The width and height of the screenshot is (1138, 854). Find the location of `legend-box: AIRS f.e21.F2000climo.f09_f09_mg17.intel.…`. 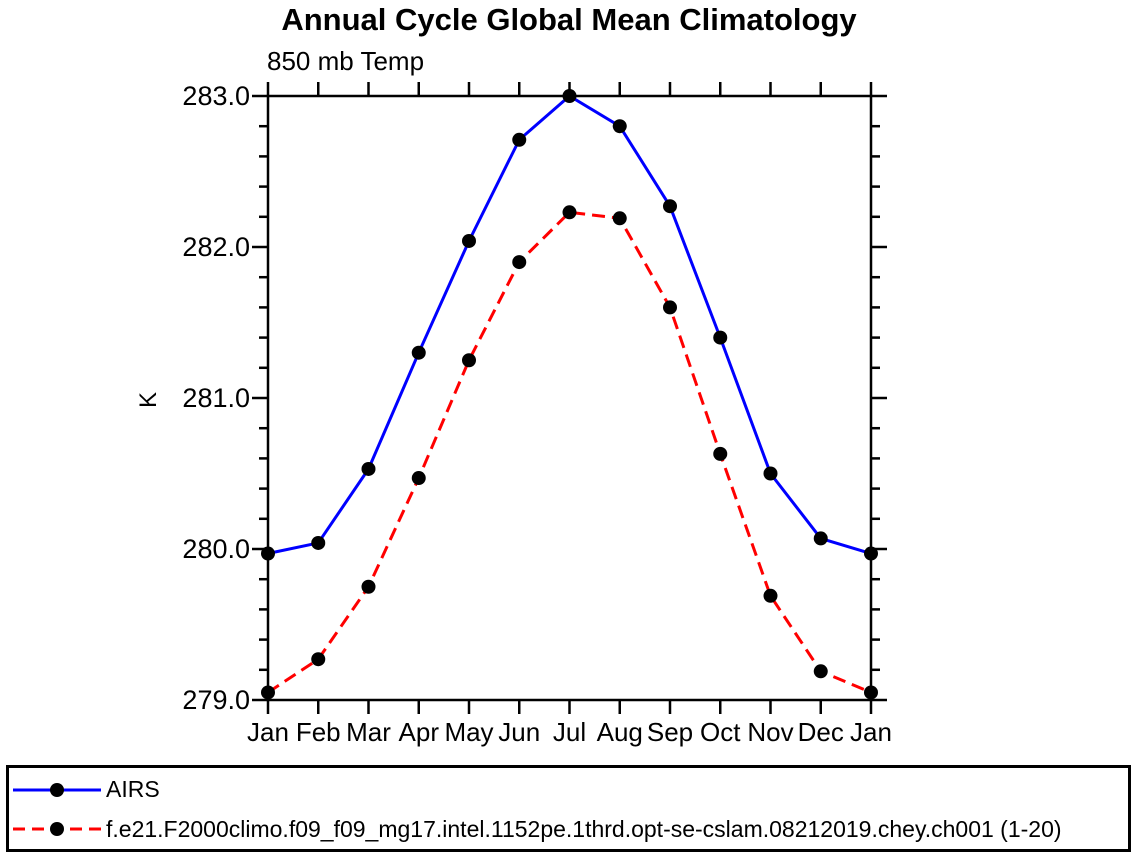

legend-box: AIRS f.e21.F2000climo.f09_f09_mg17.intel.… is located at coordinates (568, 808).